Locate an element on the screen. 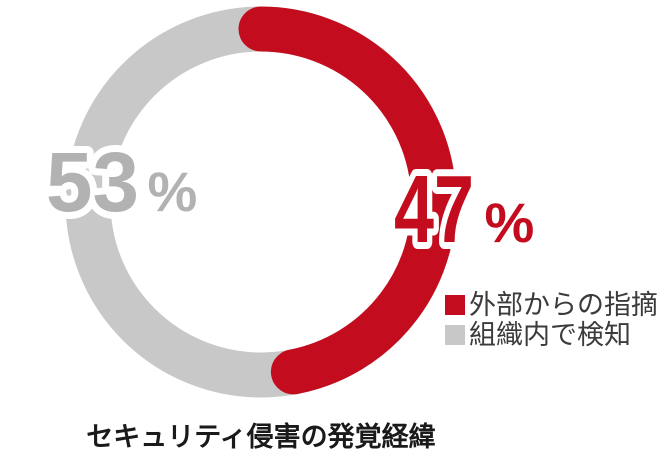  legend-item-external: 外部からの指摘 is located at coordinates (551, 305).